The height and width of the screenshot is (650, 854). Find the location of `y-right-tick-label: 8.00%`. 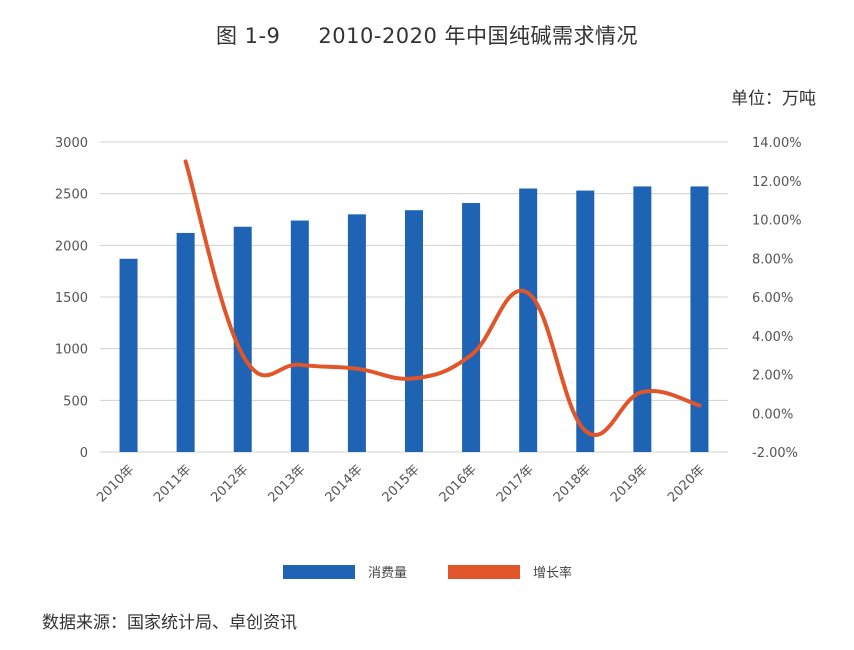

y-right-tick-label: 8.00% is located at coordinates (772, 259).